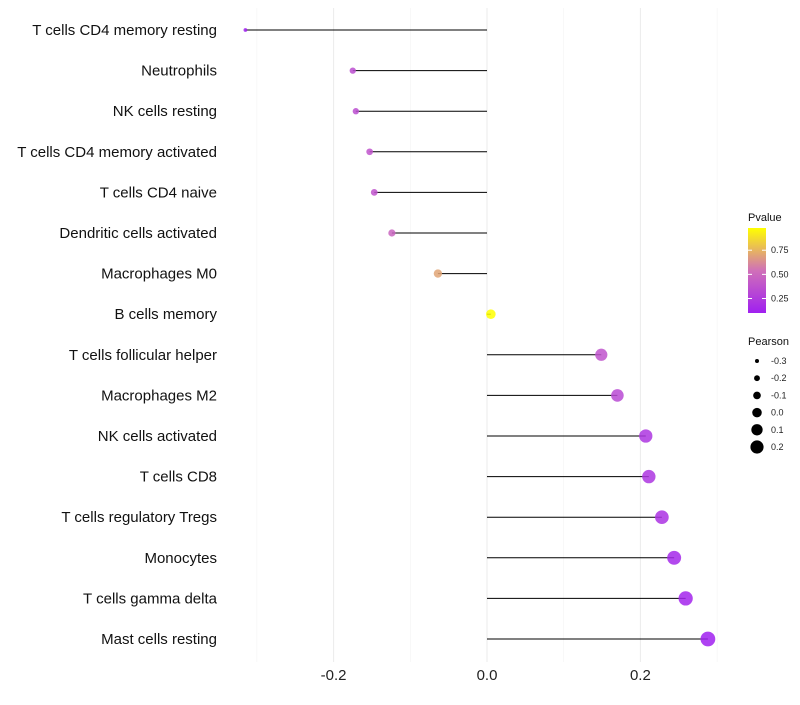 This screenshot has width=800, height=705. Describe the element at coordinates (138, 233) in the screenshot. I see `y-tick-label: Dendritic cells activated` at that location.